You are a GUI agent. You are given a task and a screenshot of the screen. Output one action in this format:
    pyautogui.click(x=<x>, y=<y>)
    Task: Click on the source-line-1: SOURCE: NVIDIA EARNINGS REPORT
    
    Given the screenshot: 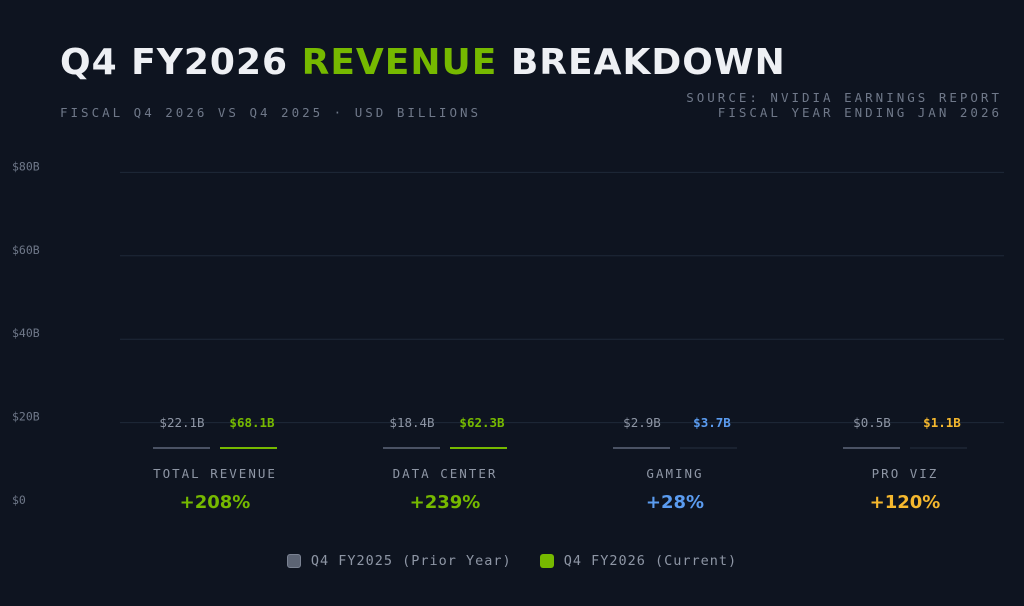 What is the action you would take?
    pyautogui.click(x=844, y=97)
    